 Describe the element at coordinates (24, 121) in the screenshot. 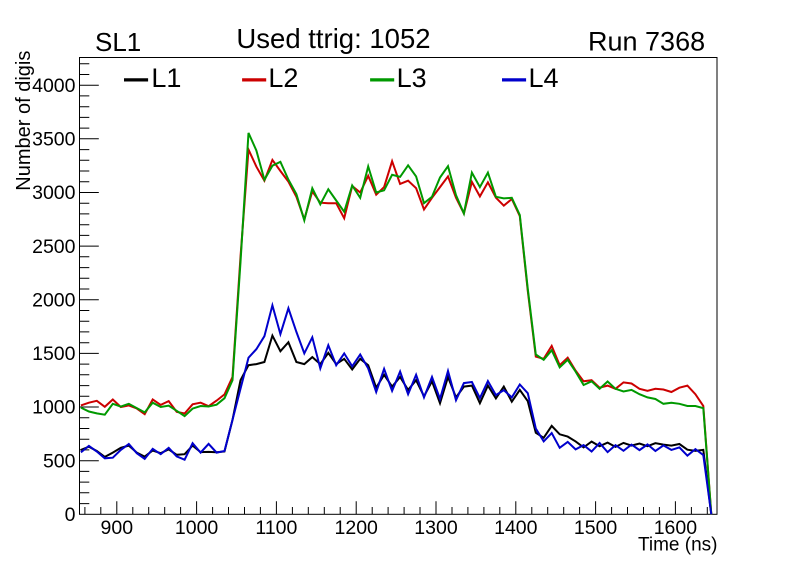

I see `svg-text: Number of digis` at that location.